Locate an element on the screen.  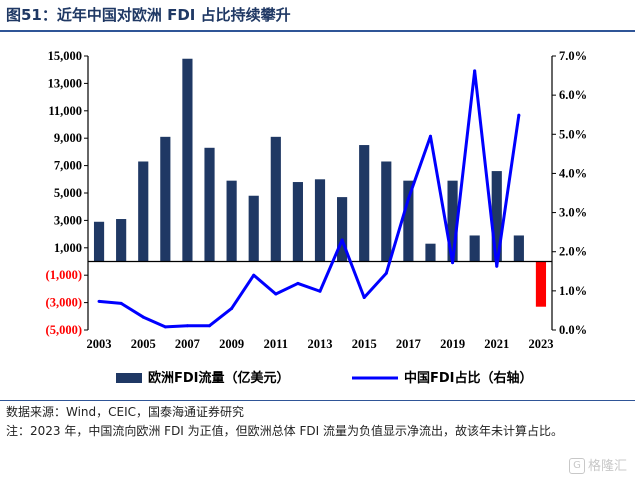
legend-label-line: 中国FDI占比（右轴） is located at coordinates (468, 378).